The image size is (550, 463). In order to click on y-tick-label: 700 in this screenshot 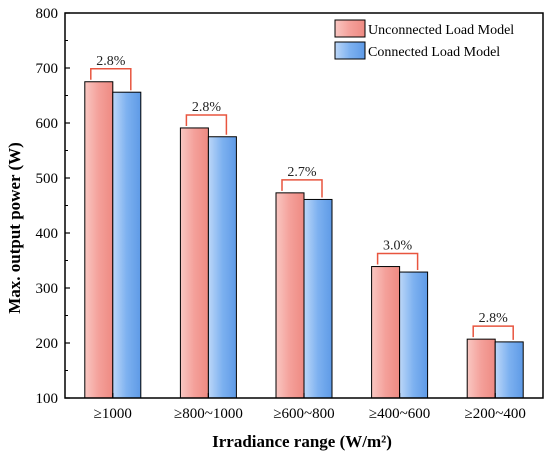, I will do `click(47, 69)`.